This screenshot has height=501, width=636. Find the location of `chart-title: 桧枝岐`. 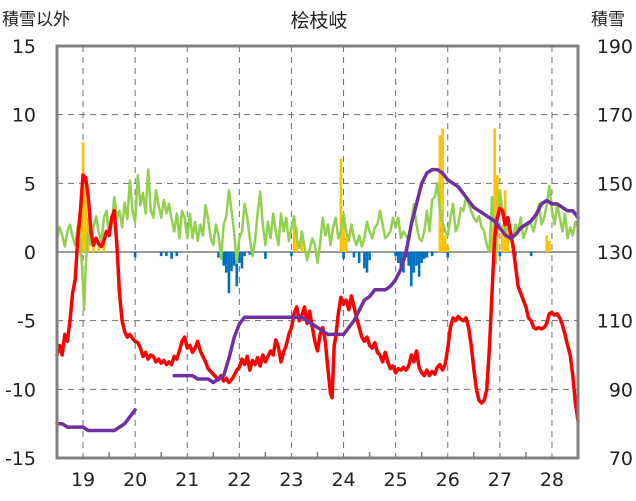

chart-title: 桧枝岐 is located at coordinates (318, 21).